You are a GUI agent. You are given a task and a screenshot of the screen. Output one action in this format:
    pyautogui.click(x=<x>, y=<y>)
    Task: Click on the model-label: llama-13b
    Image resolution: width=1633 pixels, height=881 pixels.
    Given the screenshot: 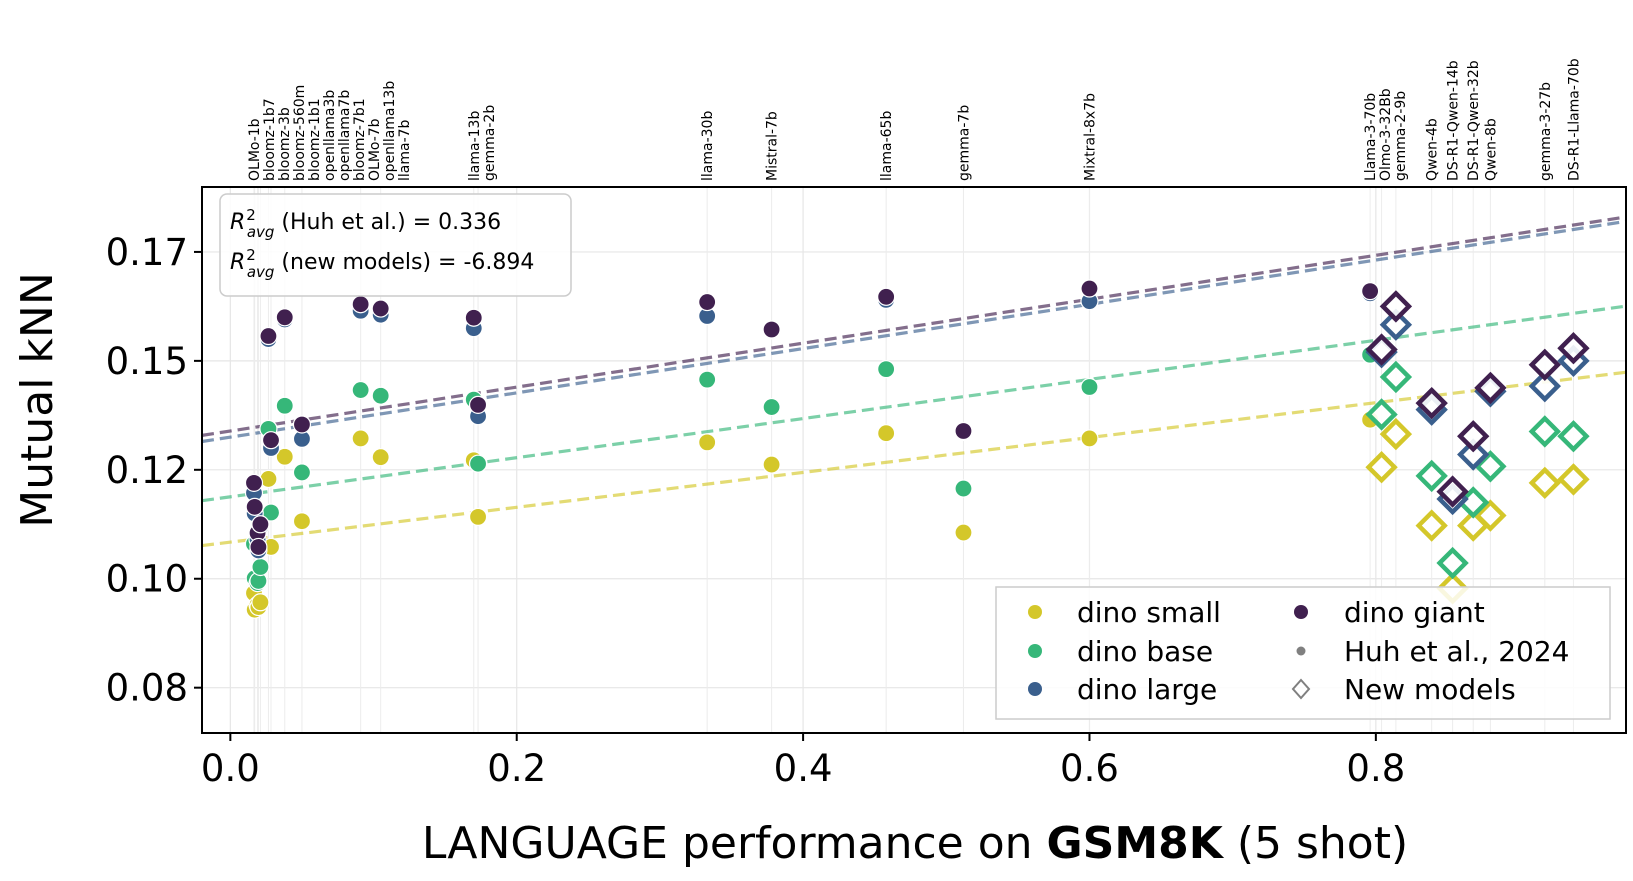 What is the action you would take?
    pyautogui.click(x=475, y=146)
    